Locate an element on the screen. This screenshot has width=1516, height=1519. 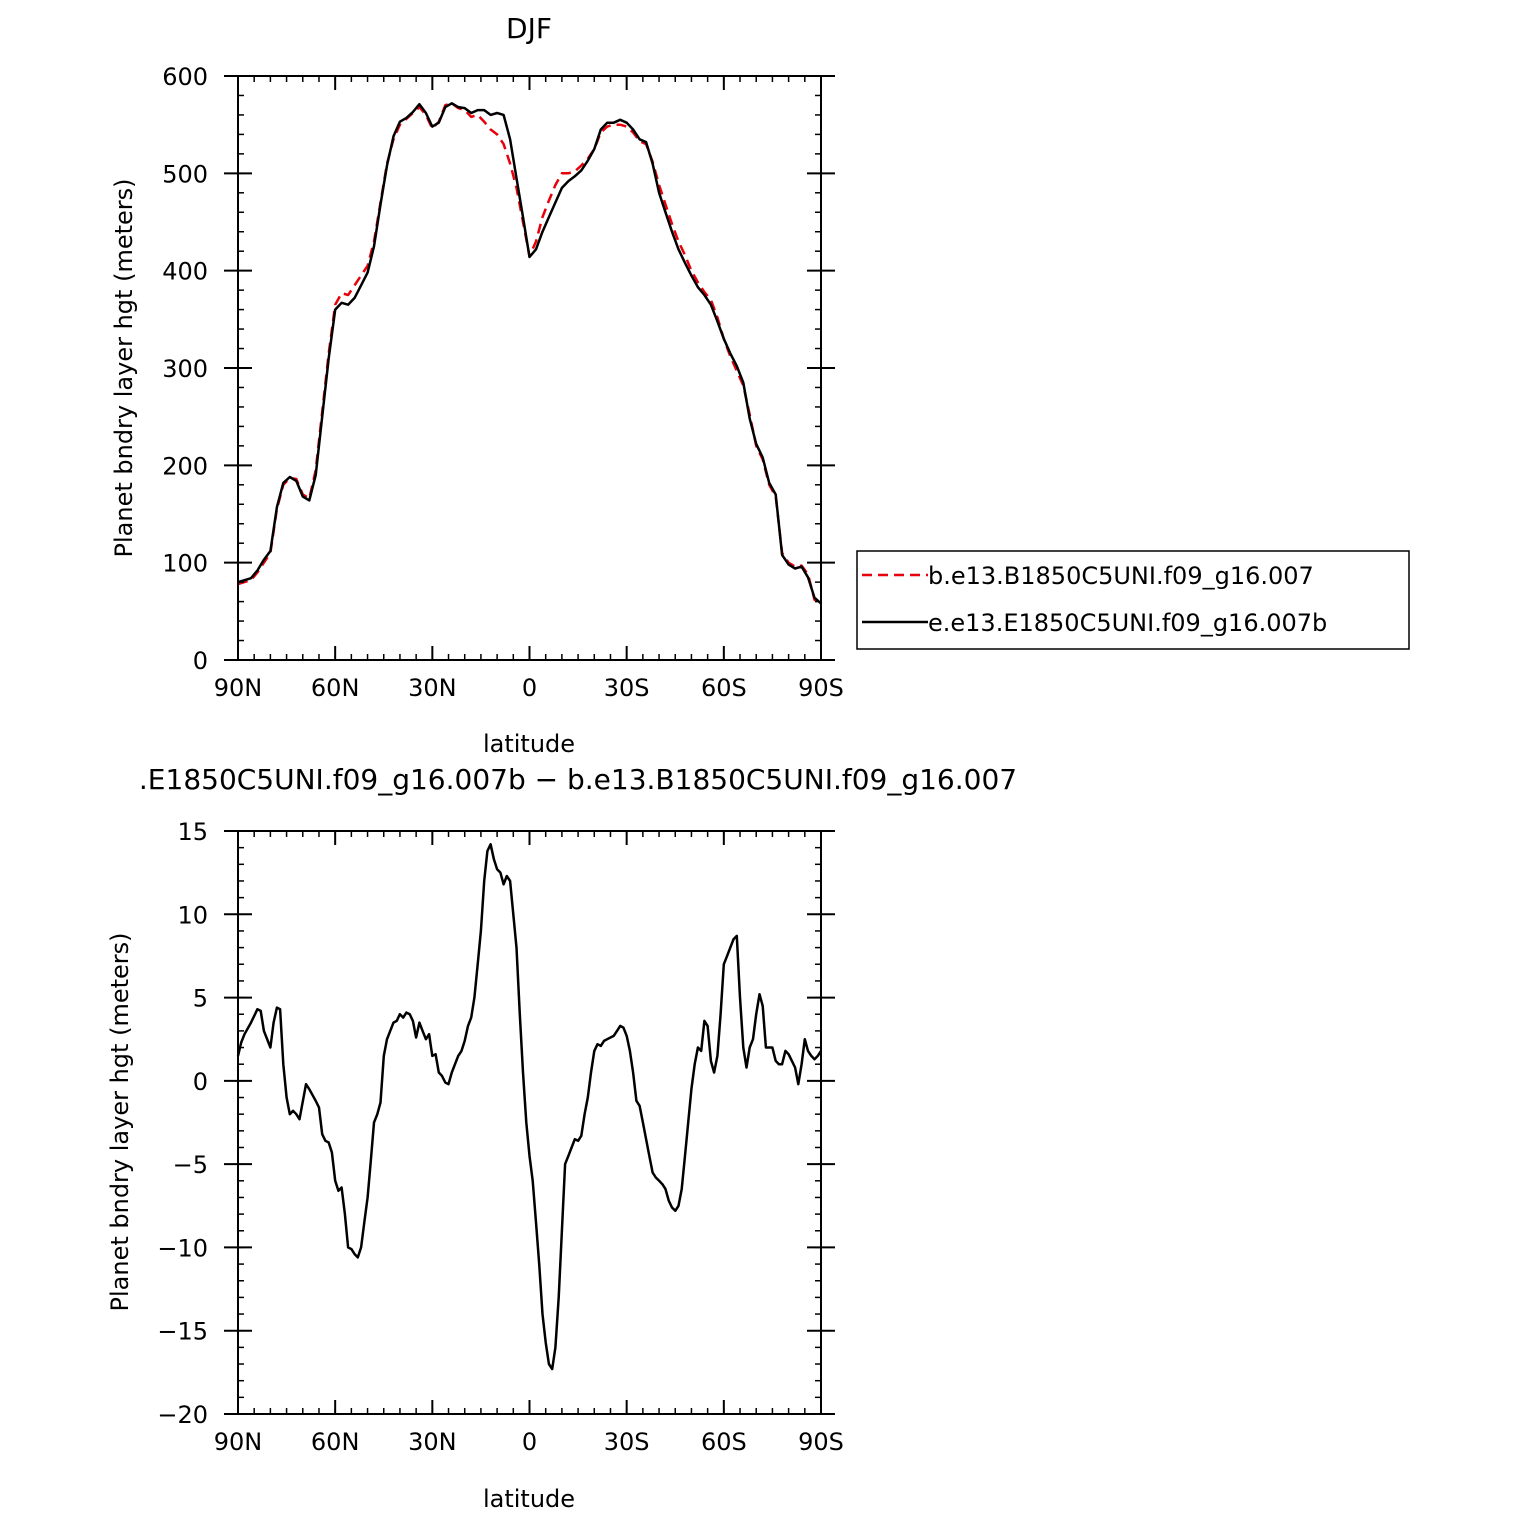
top-y-tick-label: 300 is located at coordinates (185, 369).